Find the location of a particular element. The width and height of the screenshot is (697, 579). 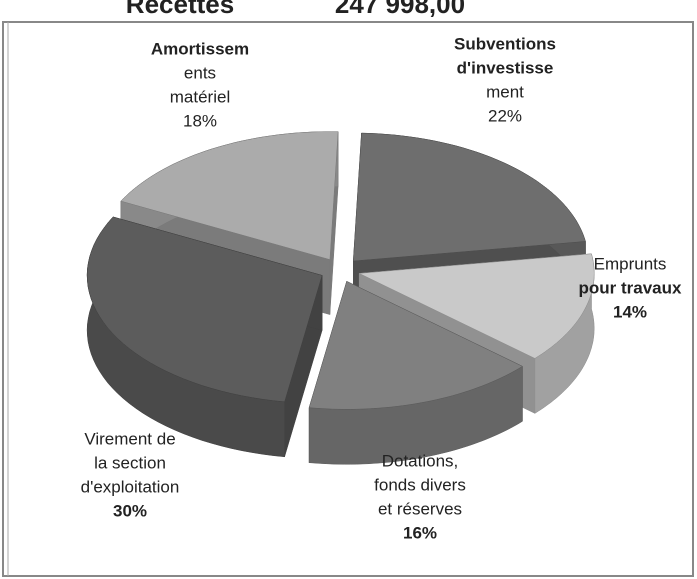

value-label: 18% is located at coordinates (200, 120).